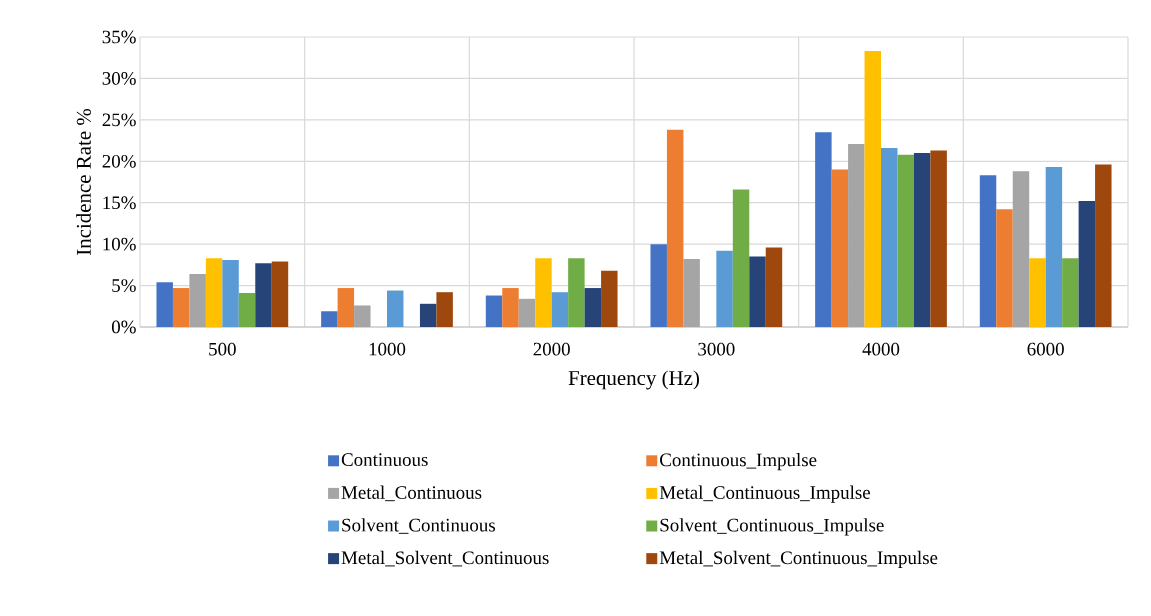 The width and height of the screenshot is (1151, 616). I want to click on x-tick-label: 500, so click(222, 349).